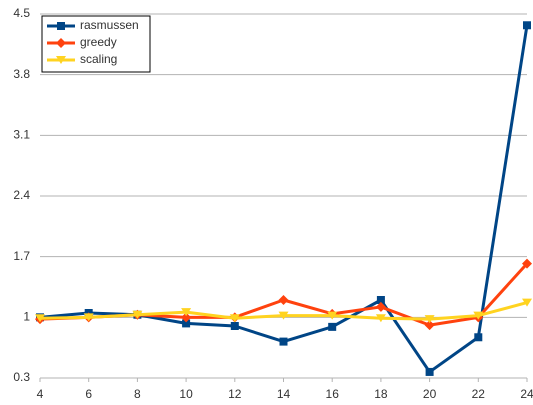 The image size is (533, 405). I want to click on x-tick-label: 16, so click(333, 394).